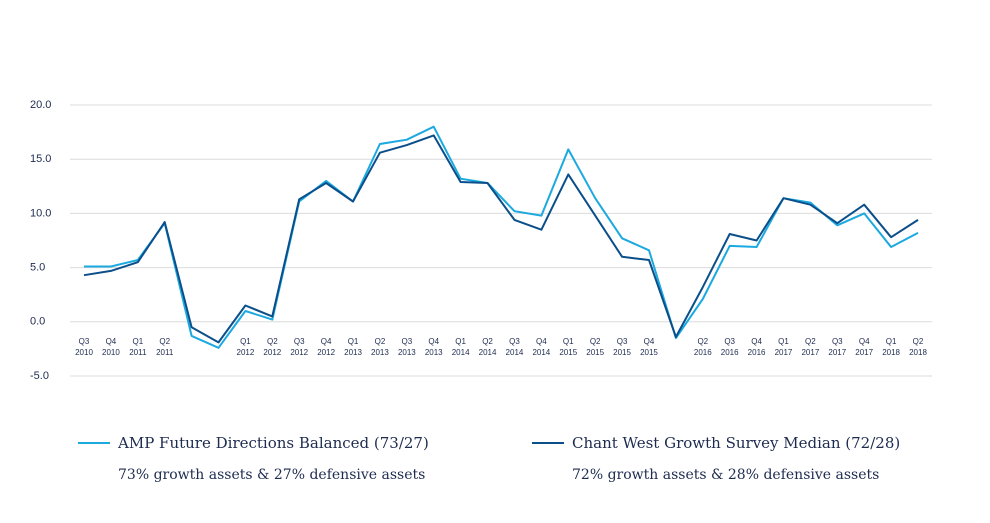 The height and width of the screenshot is (523, 990). What do you see at coordinates (37, 268) in the screenshot?
I see `y-tick-label: 5.0` at bounding box center [37, 268].